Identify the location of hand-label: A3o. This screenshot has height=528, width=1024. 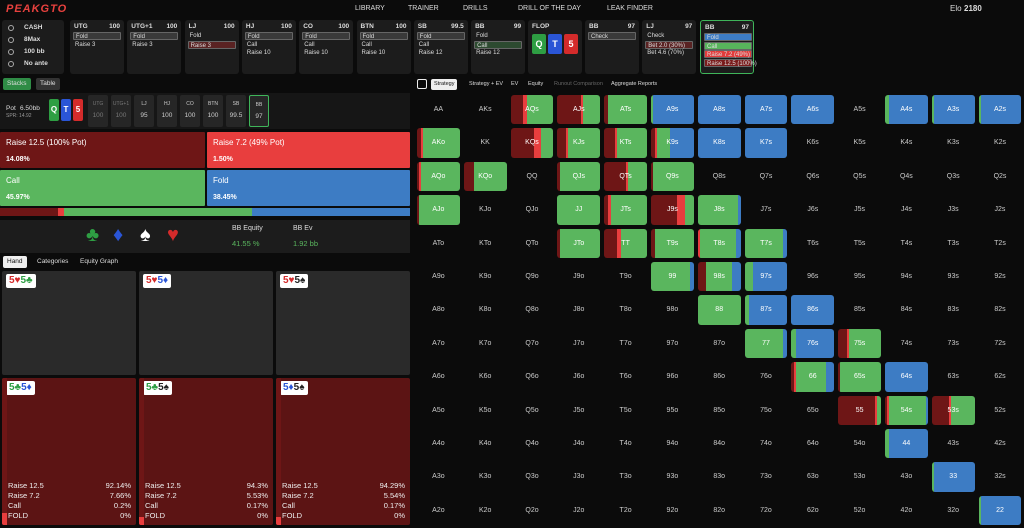
(438, 477).